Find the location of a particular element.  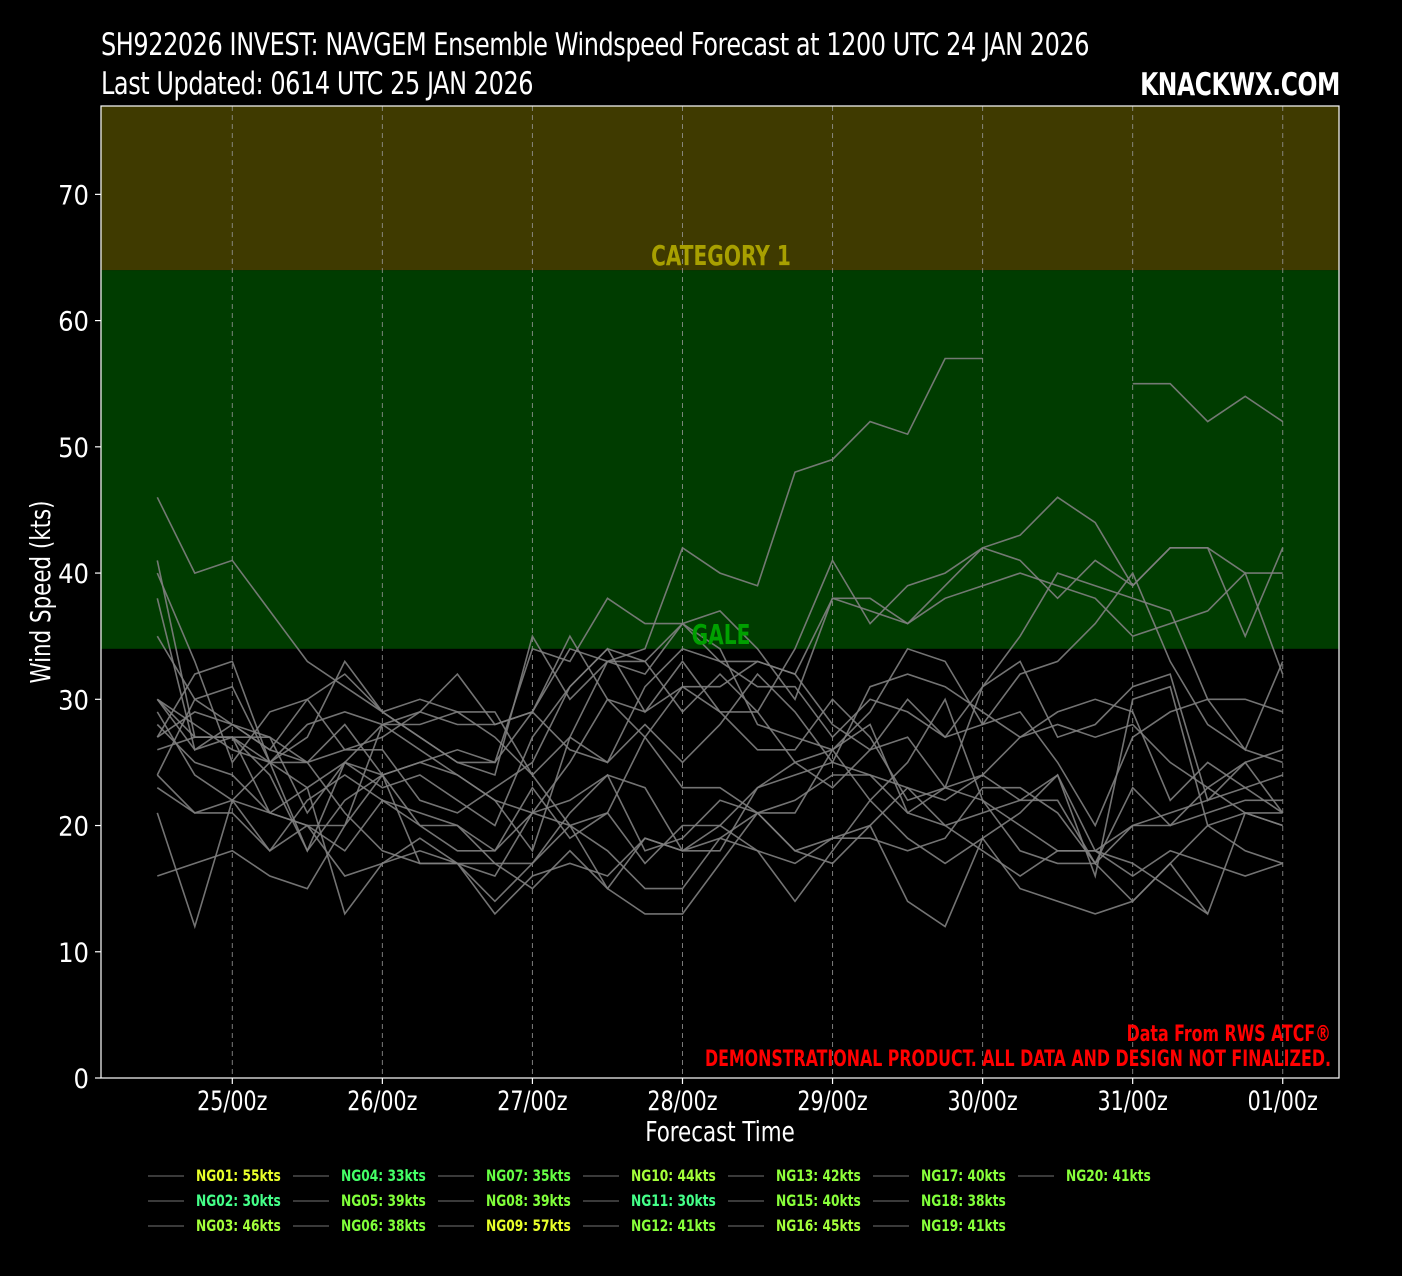

legend-entry: NG15: 40kts is located at coordinates (802, 1200).